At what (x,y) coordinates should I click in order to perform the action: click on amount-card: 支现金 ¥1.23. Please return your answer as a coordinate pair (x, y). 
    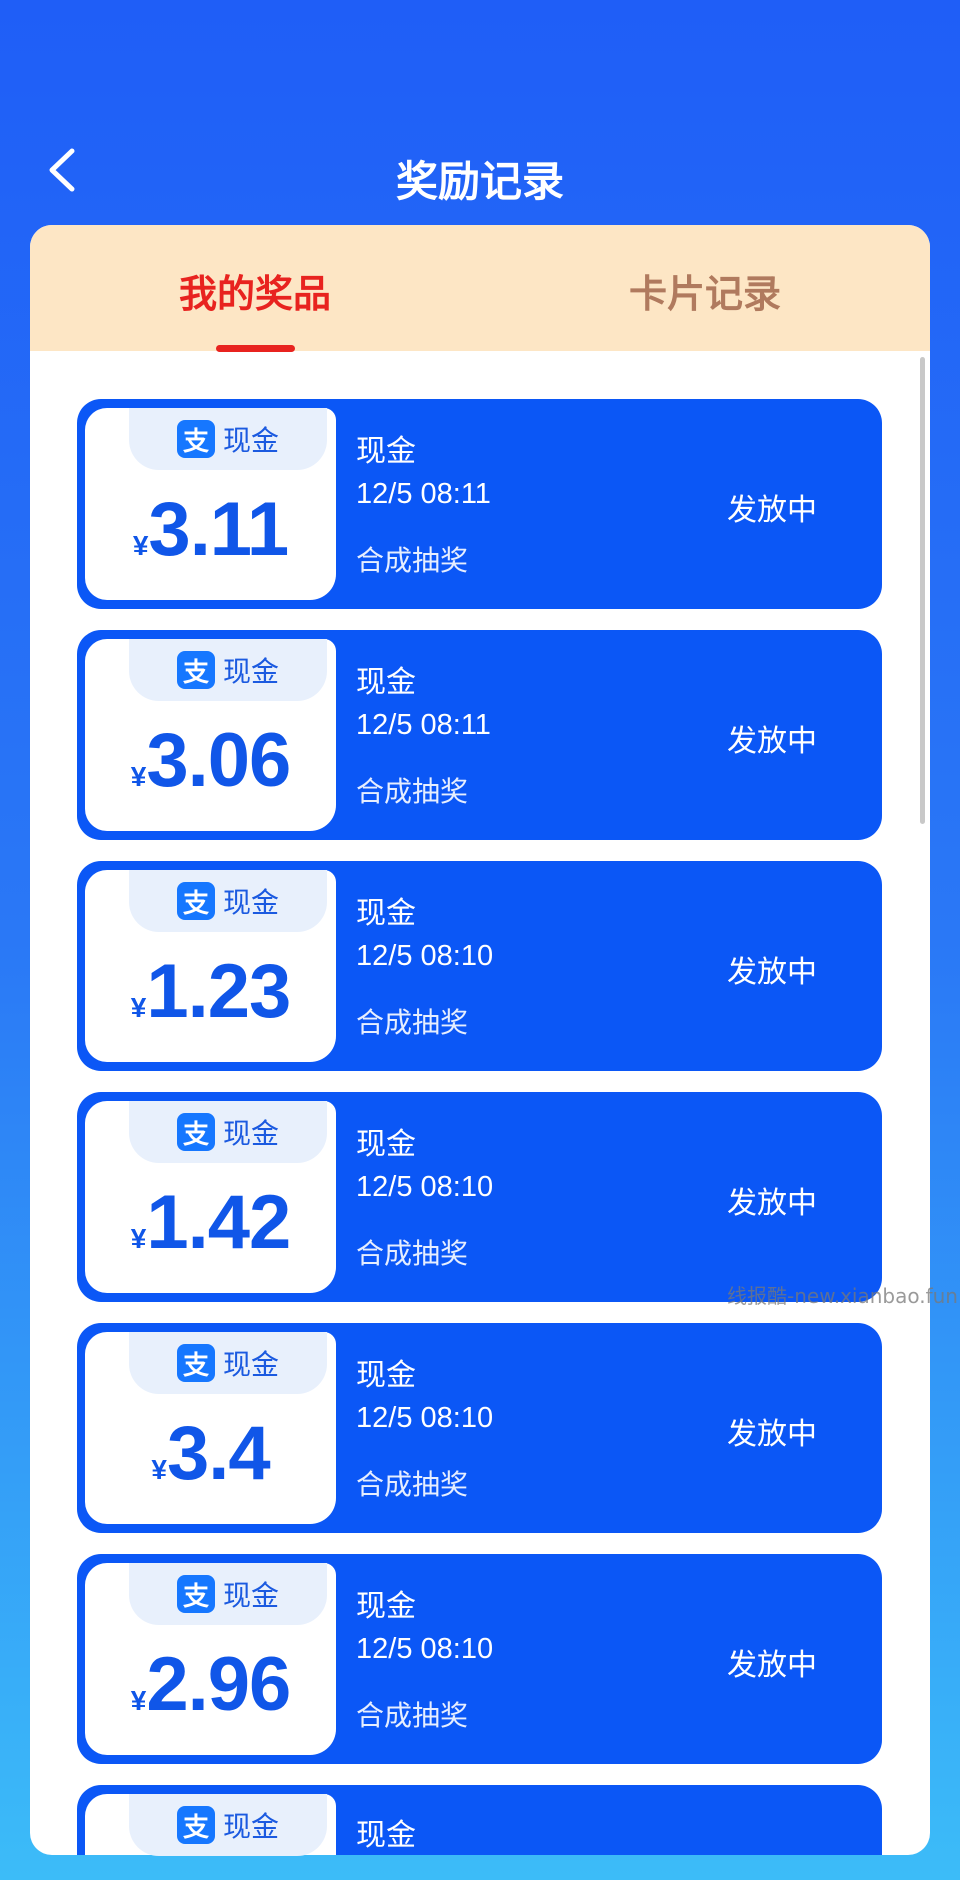
    Looking at the image, I should click on (210, 966).